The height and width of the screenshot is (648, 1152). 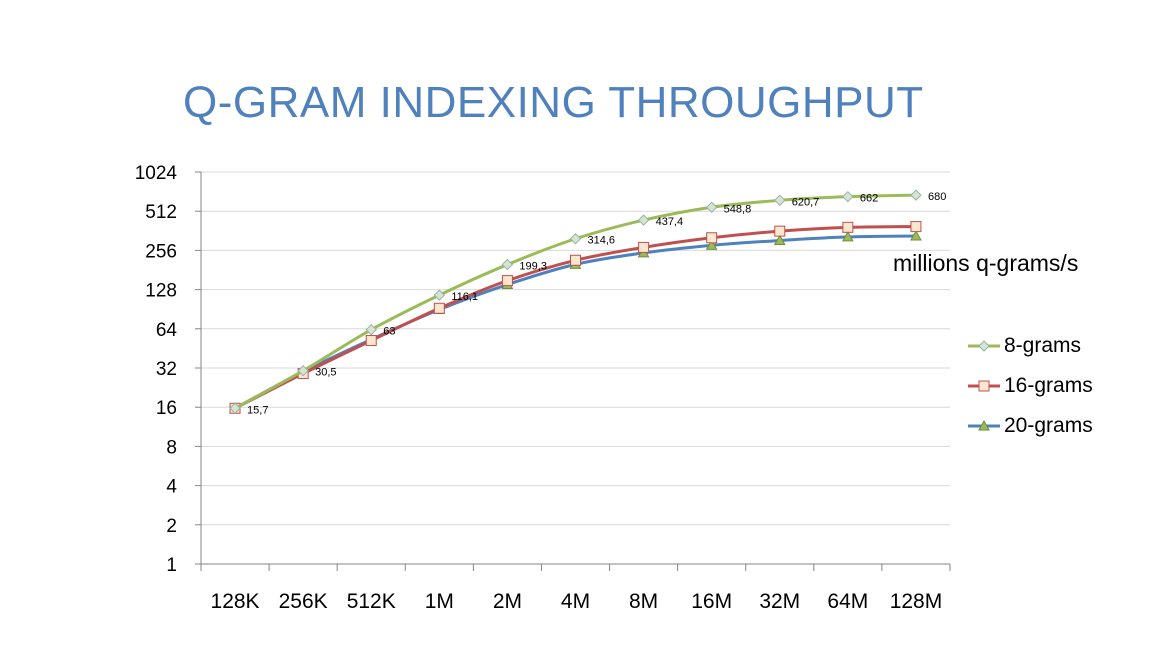 I want to click on legend-swatch-8-grams, so click(x=984, y=346).